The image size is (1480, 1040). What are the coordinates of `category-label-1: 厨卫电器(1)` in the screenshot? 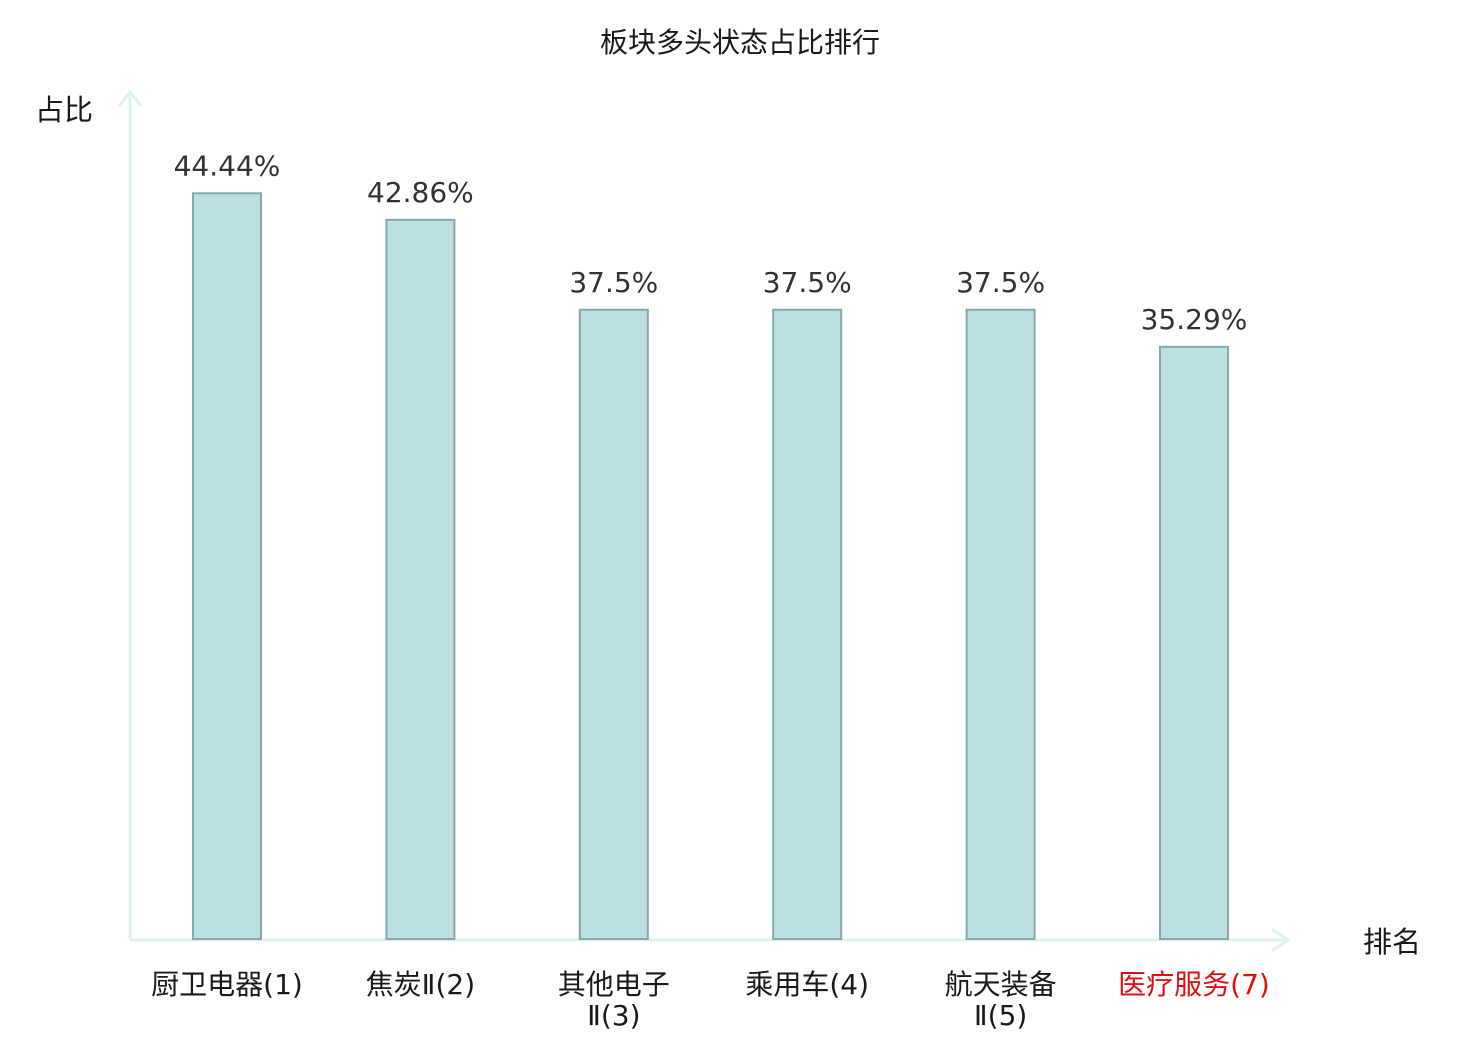 It's located at (227, 984).